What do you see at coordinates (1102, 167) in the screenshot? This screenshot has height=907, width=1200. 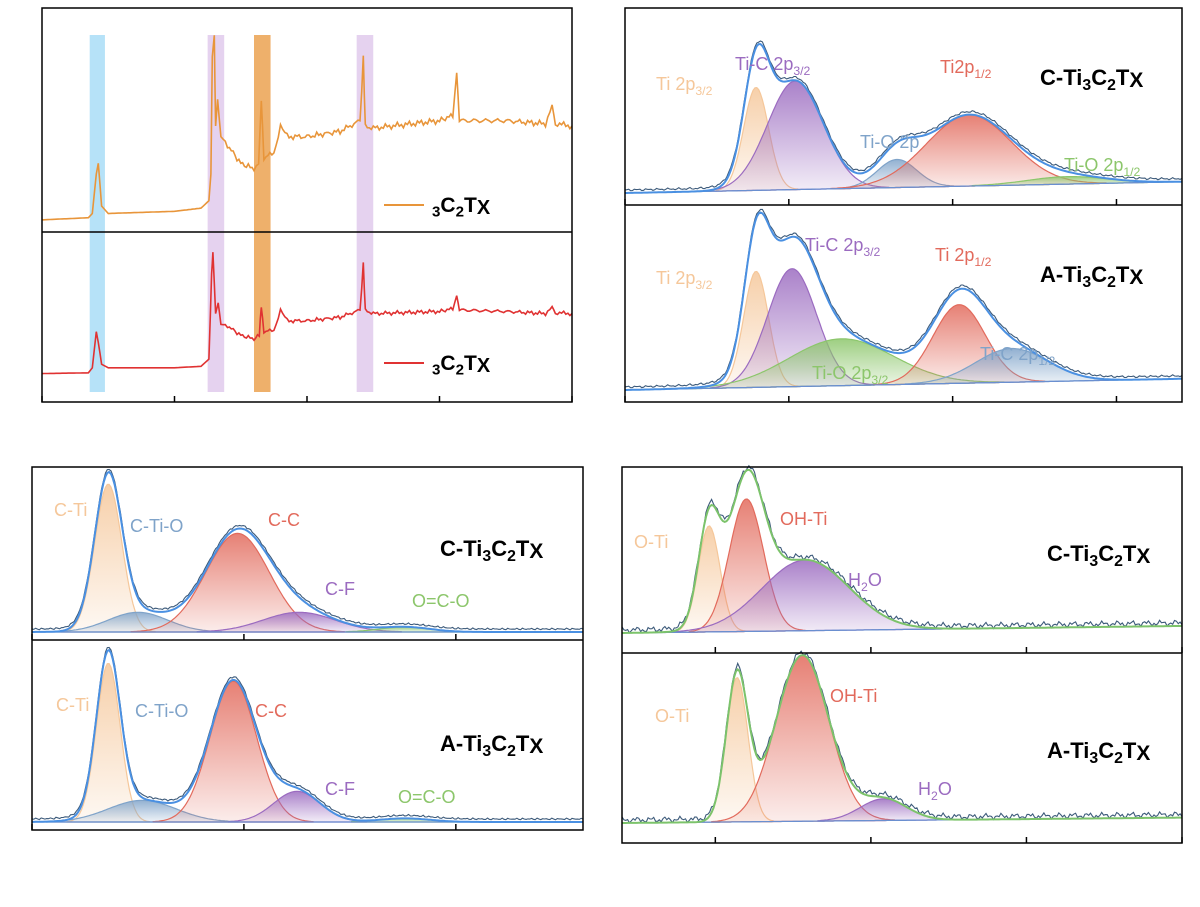 I see `peak-label: Ti-O 2p1/2` at bounding box center [1102, 167].